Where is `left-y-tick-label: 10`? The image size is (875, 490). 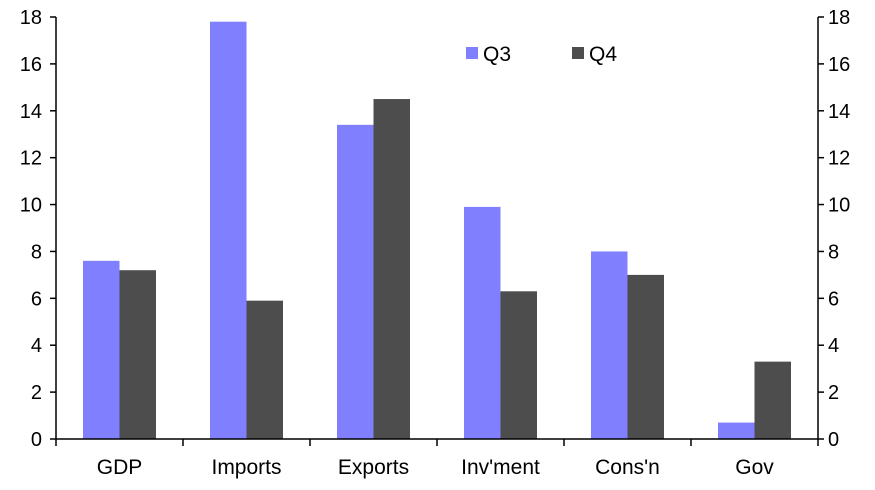 left-y-tick-label: 10 is located at coordinates (31, 206).